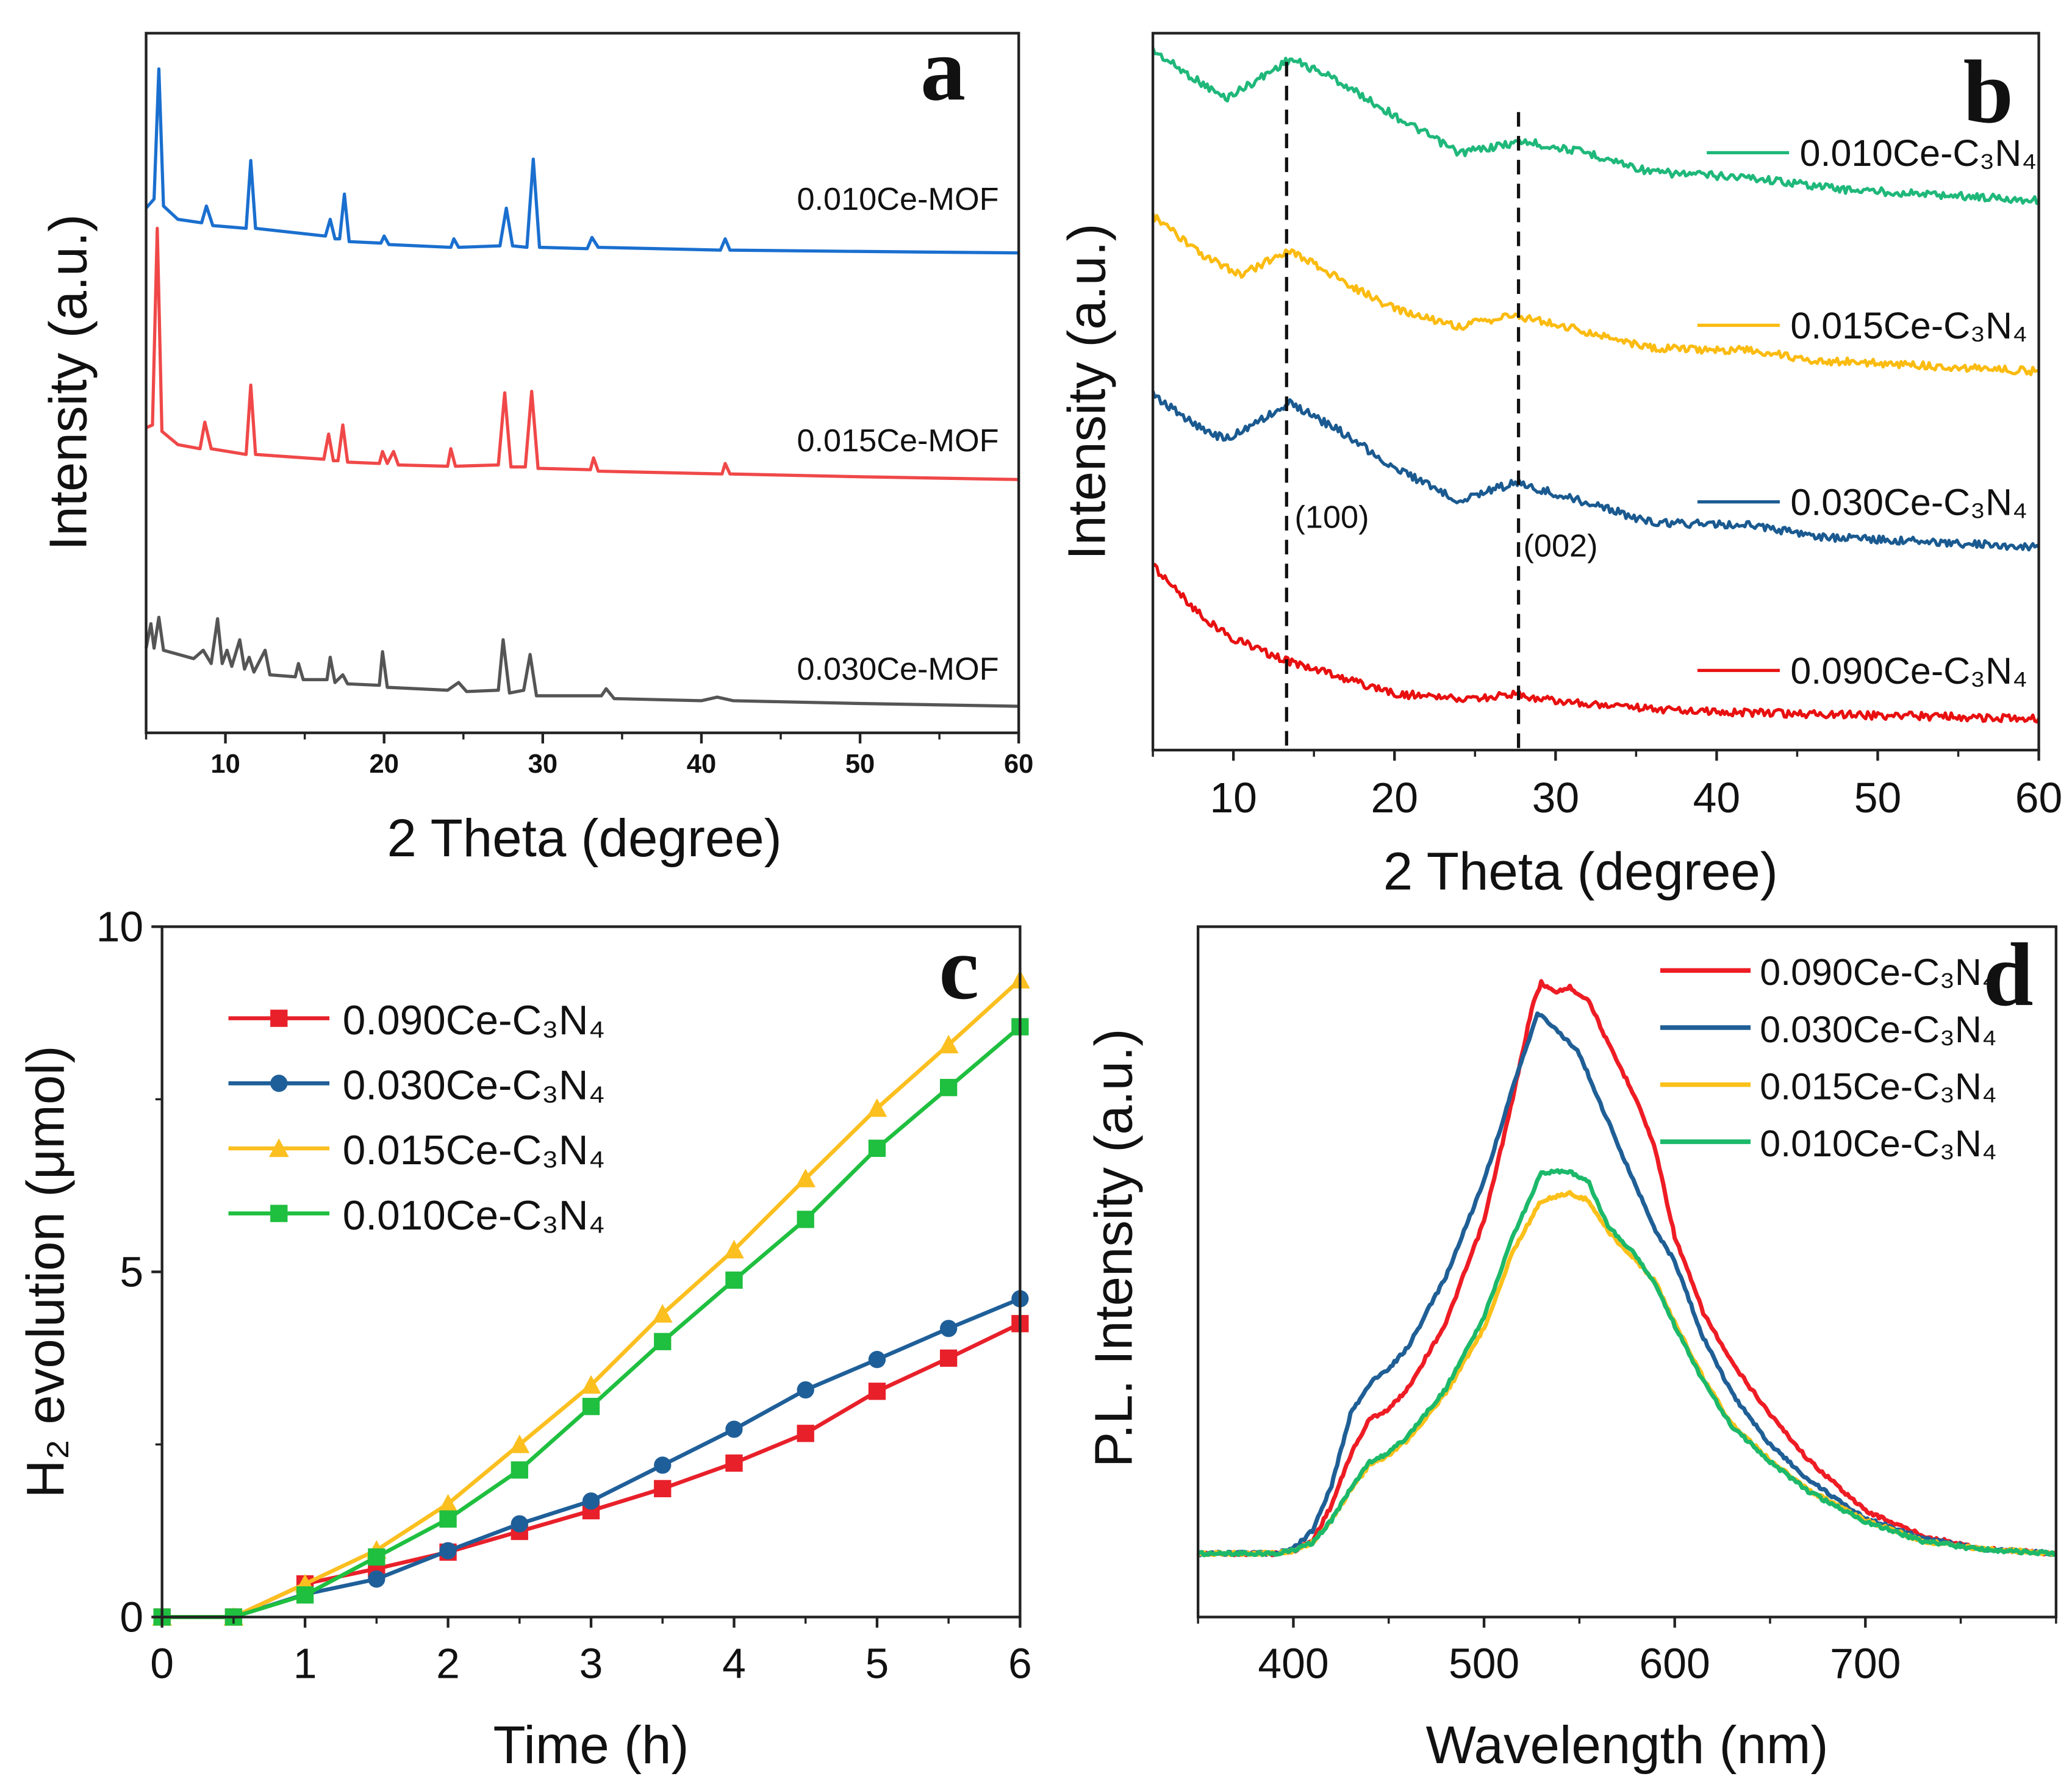 The image size is (2072, 1779). What do you see at coordinates (1484, 1664) in the screenshot?
I see `x-tick-label: 500` at bounding box center [1484, 1664].